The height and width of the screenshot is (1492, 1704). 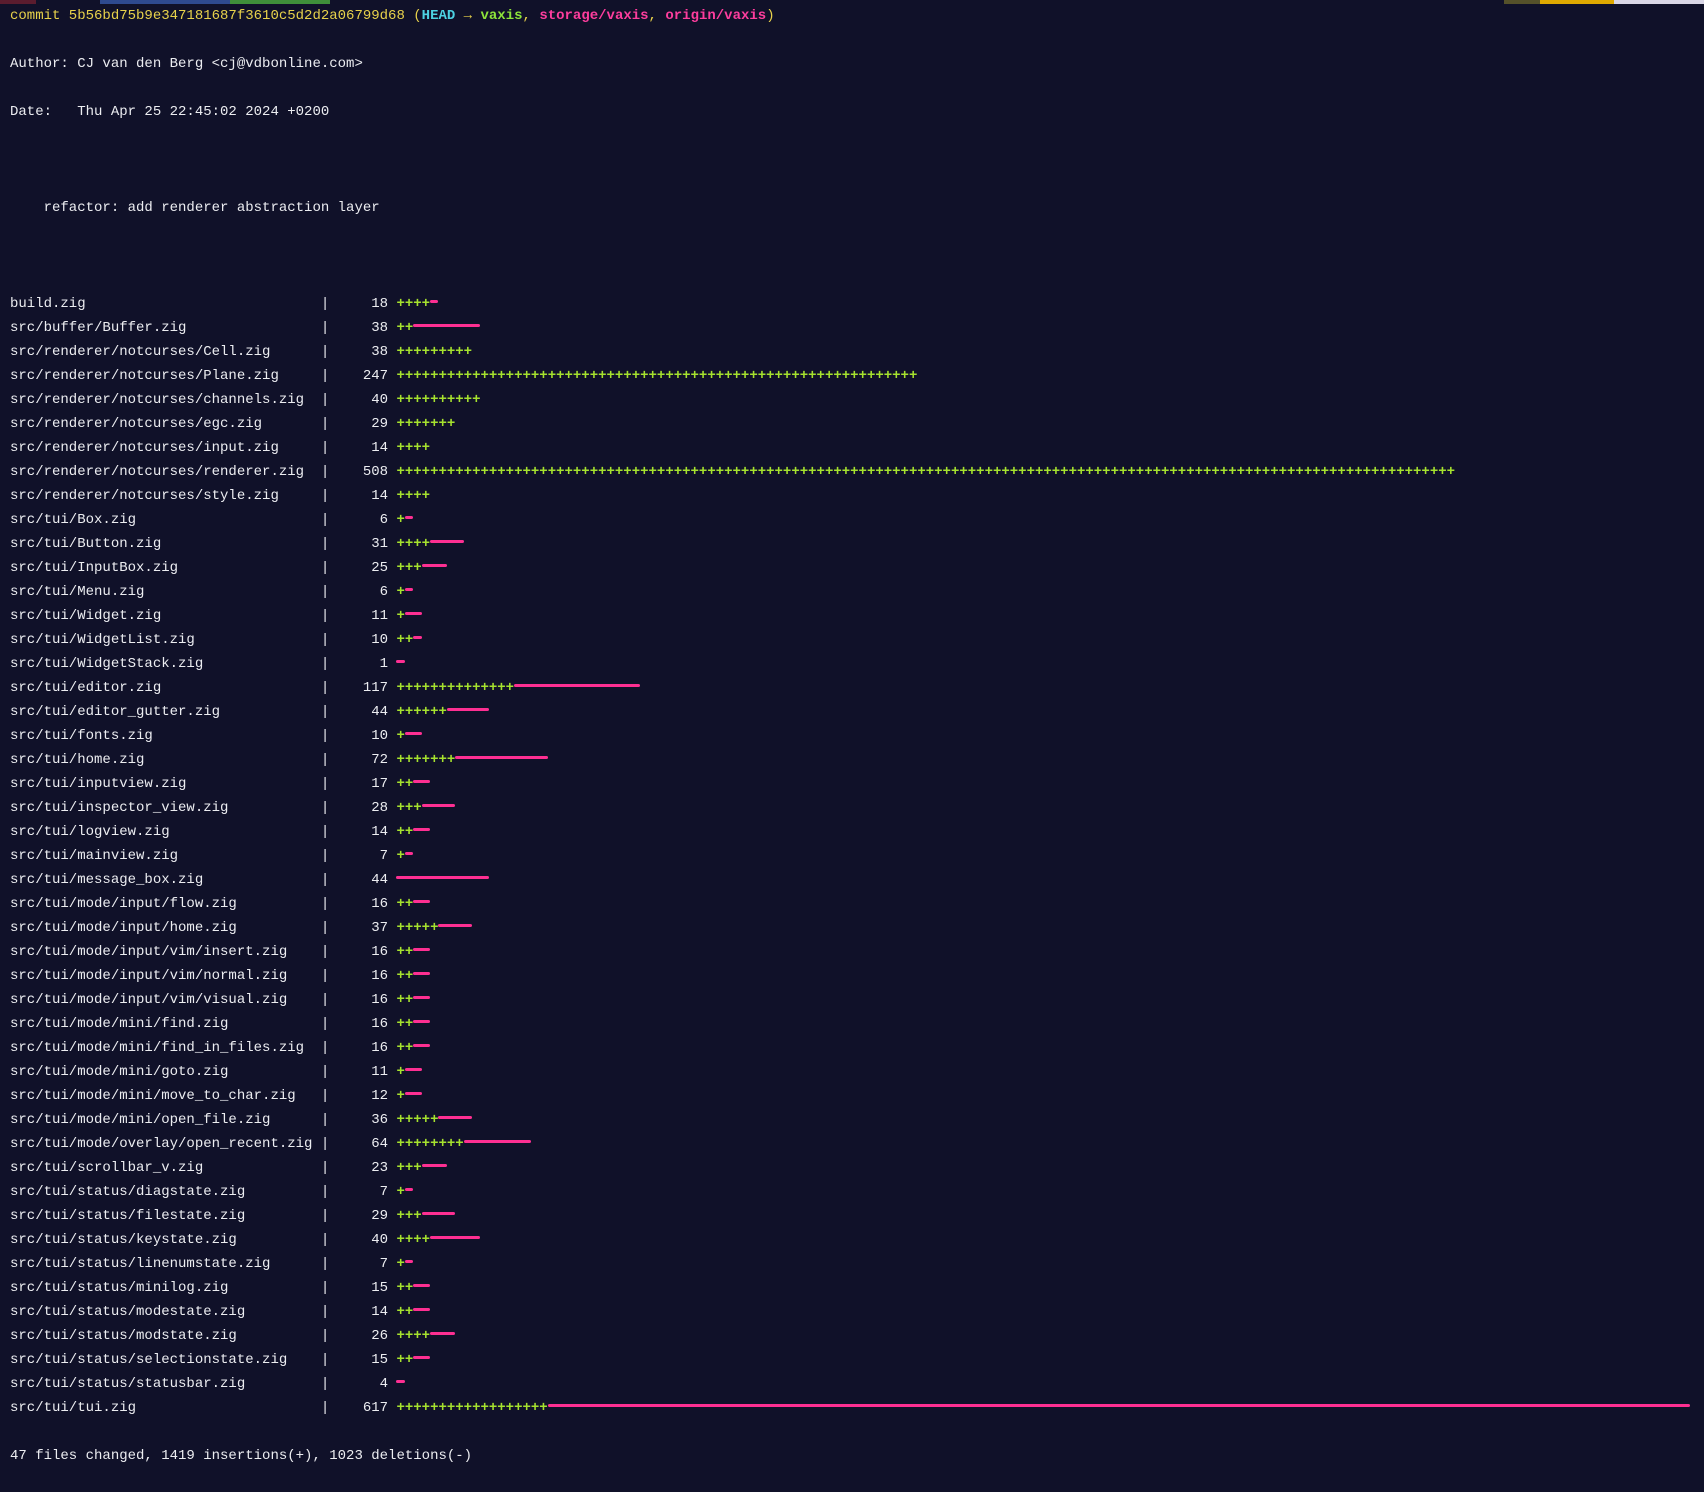 I want to click on strip-segment, so click(x=1577, y=2).